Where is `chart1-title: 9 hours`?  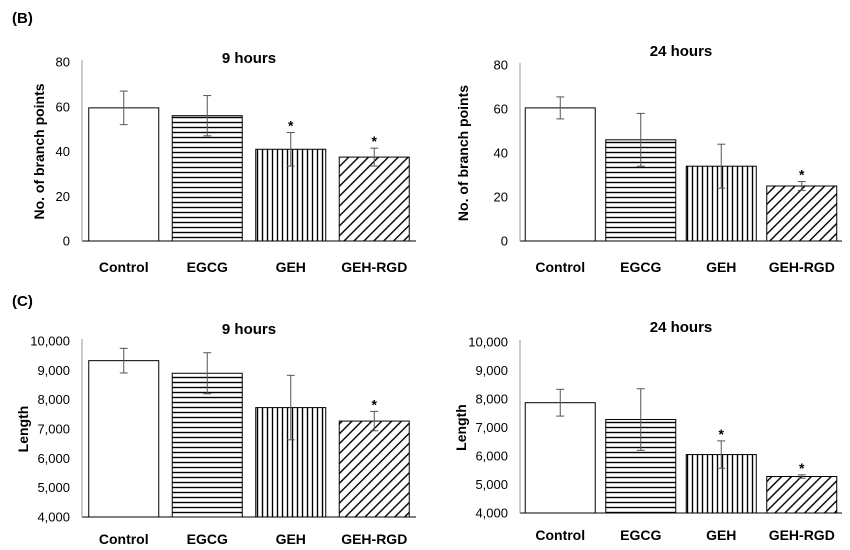 chart1-title: 9 hours is located at coordinates (249, 58).